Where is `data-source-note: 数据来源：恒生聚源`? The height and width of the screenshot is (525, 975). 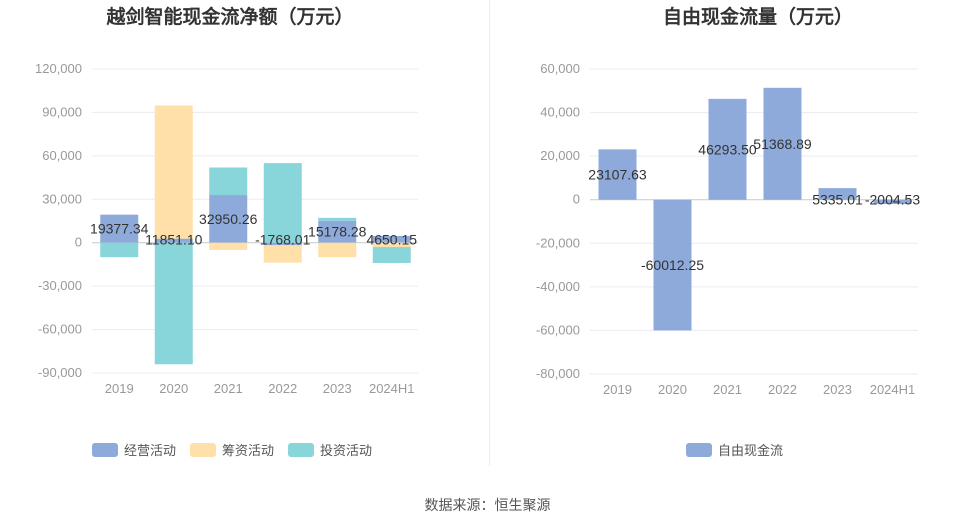
data-source-note: 数据来源：恒生聚源 is located at coordinates (487, 505).